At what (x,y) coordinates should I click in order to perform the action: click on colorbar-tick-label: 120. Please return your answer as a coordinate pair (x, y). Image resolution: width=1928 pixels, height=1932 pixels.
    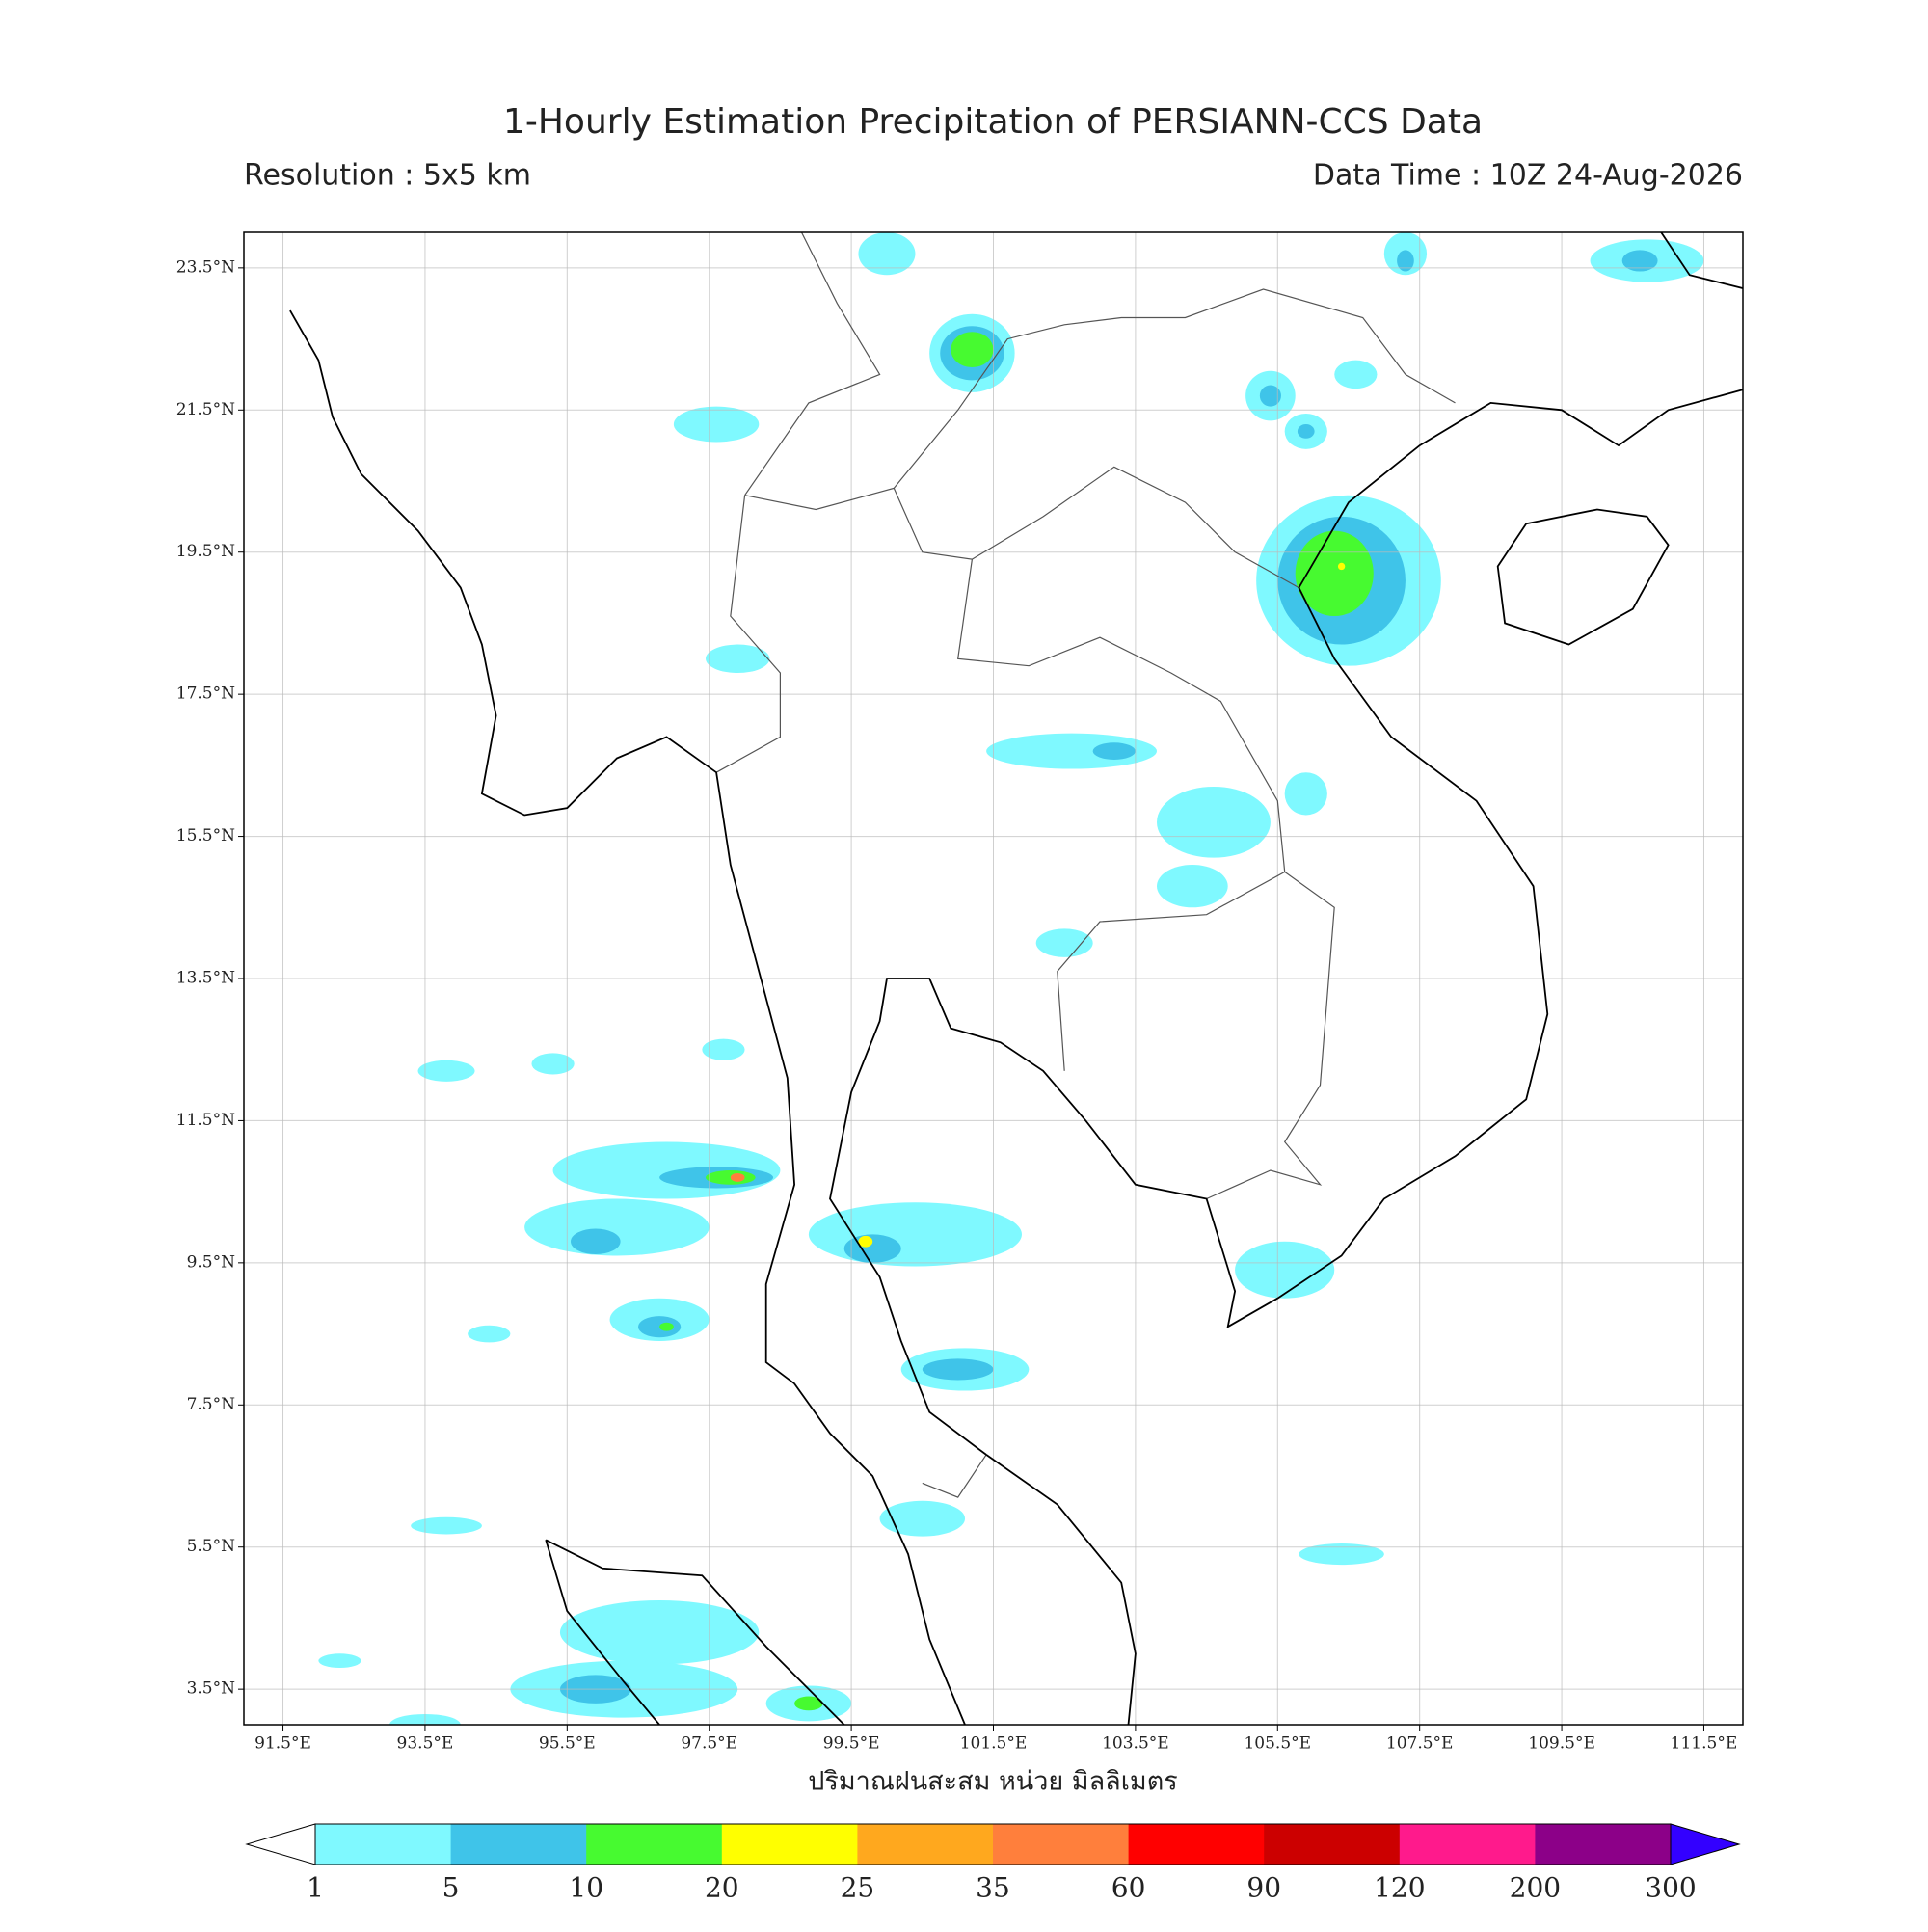
    Looking at the image, I should click on (1400, 1888).